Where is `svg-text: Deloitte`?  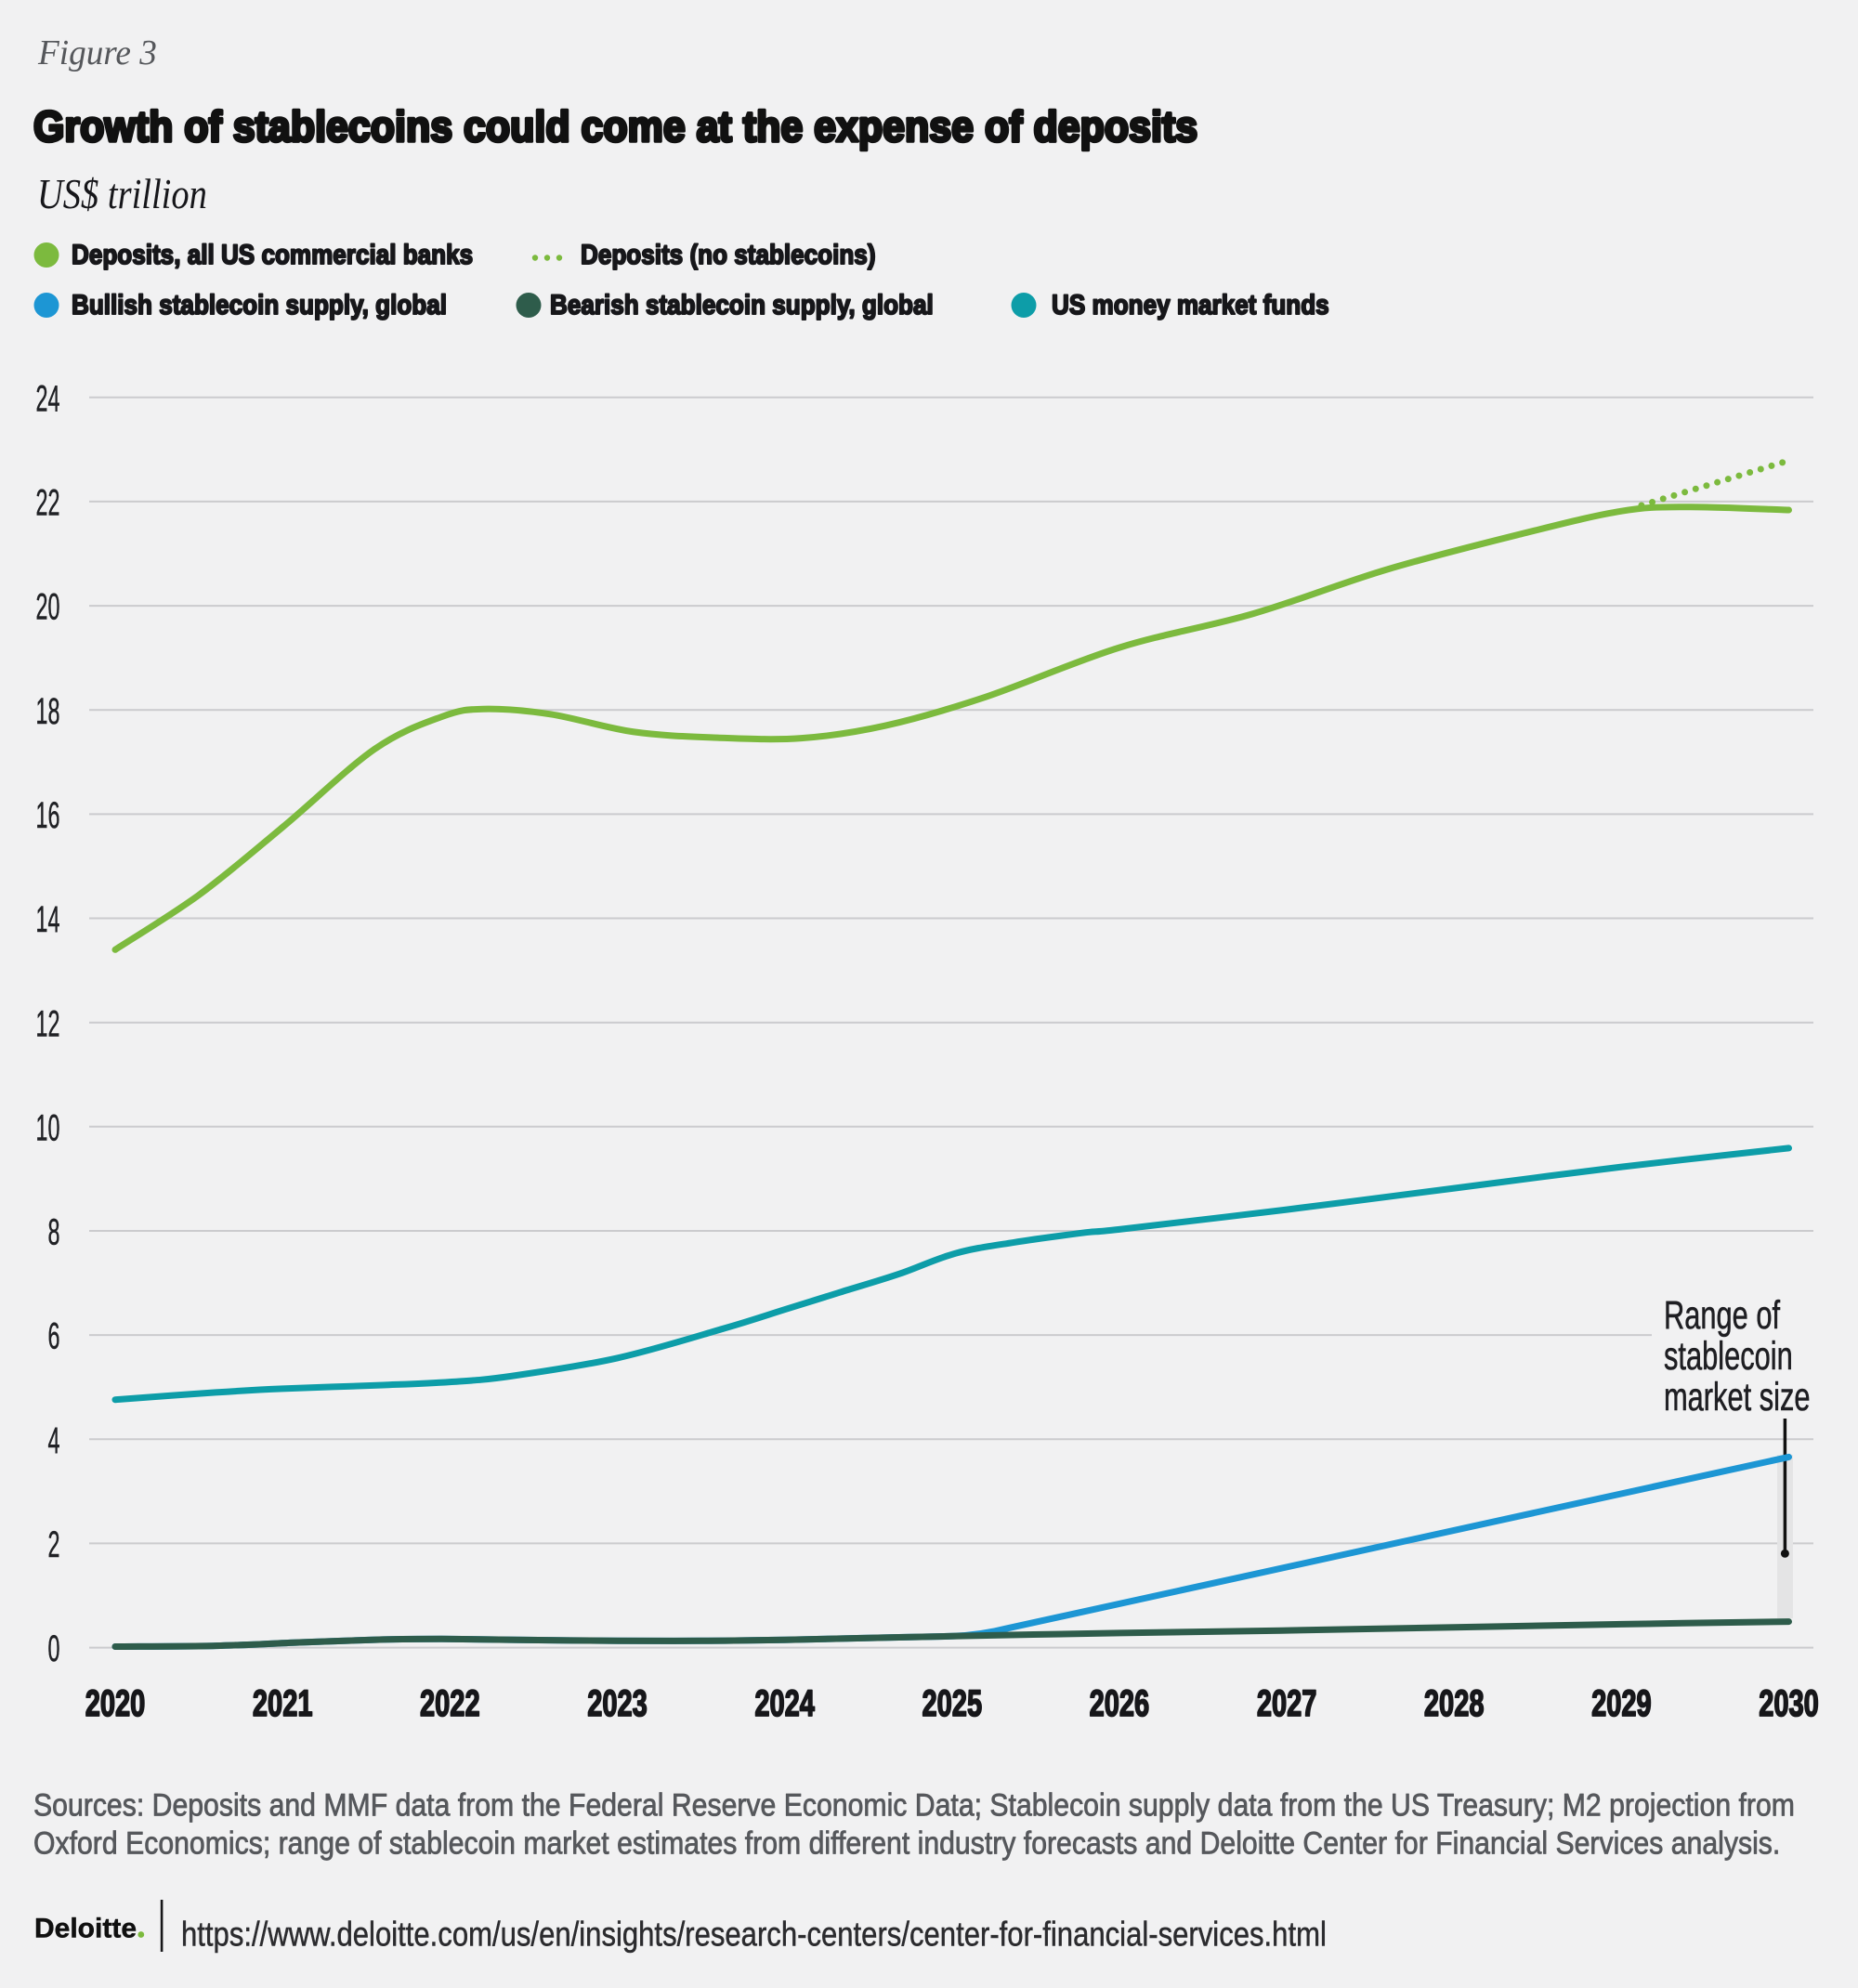
svg-text: Deloitte is located at coordinates (85, 1928).